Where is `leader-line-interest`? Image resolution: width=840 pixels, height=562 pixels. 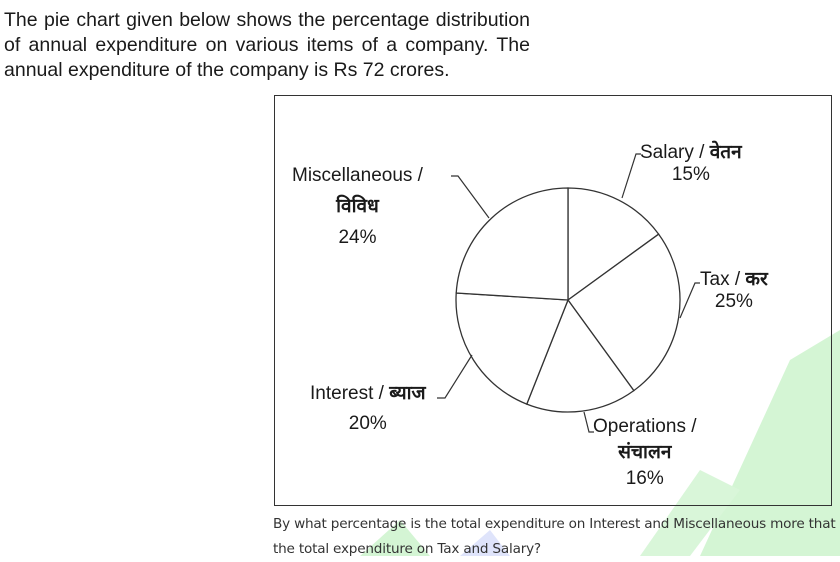 leader-line-interest is located at coordinates (455, 376).